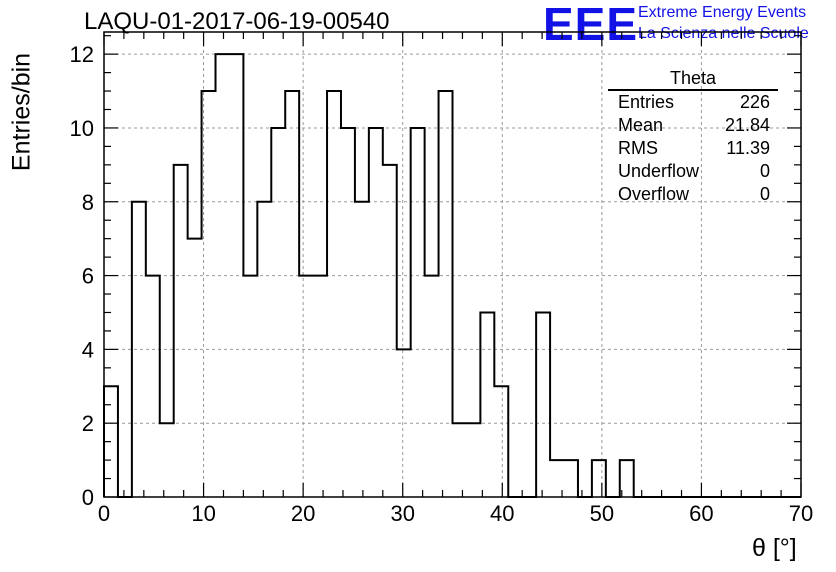  What do you see at coordinates (82, 54) in the screenshot?
I see `y-tick-label: 12` at bounding box center [82, 54].